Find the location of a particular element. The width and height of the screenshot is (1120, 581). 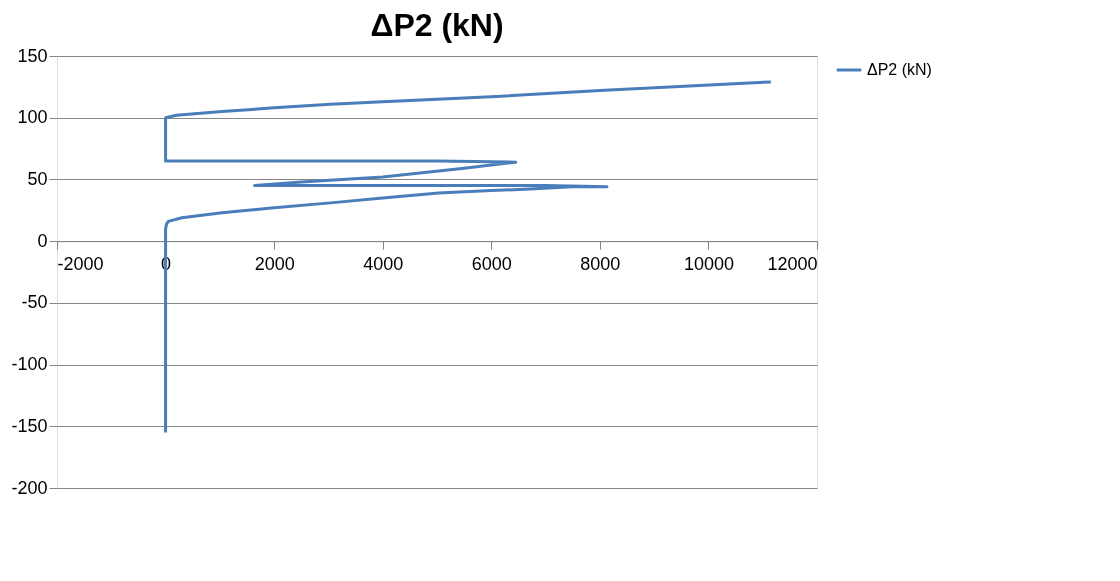

y-tick-label: 50 is located at coordinates (37, 178).